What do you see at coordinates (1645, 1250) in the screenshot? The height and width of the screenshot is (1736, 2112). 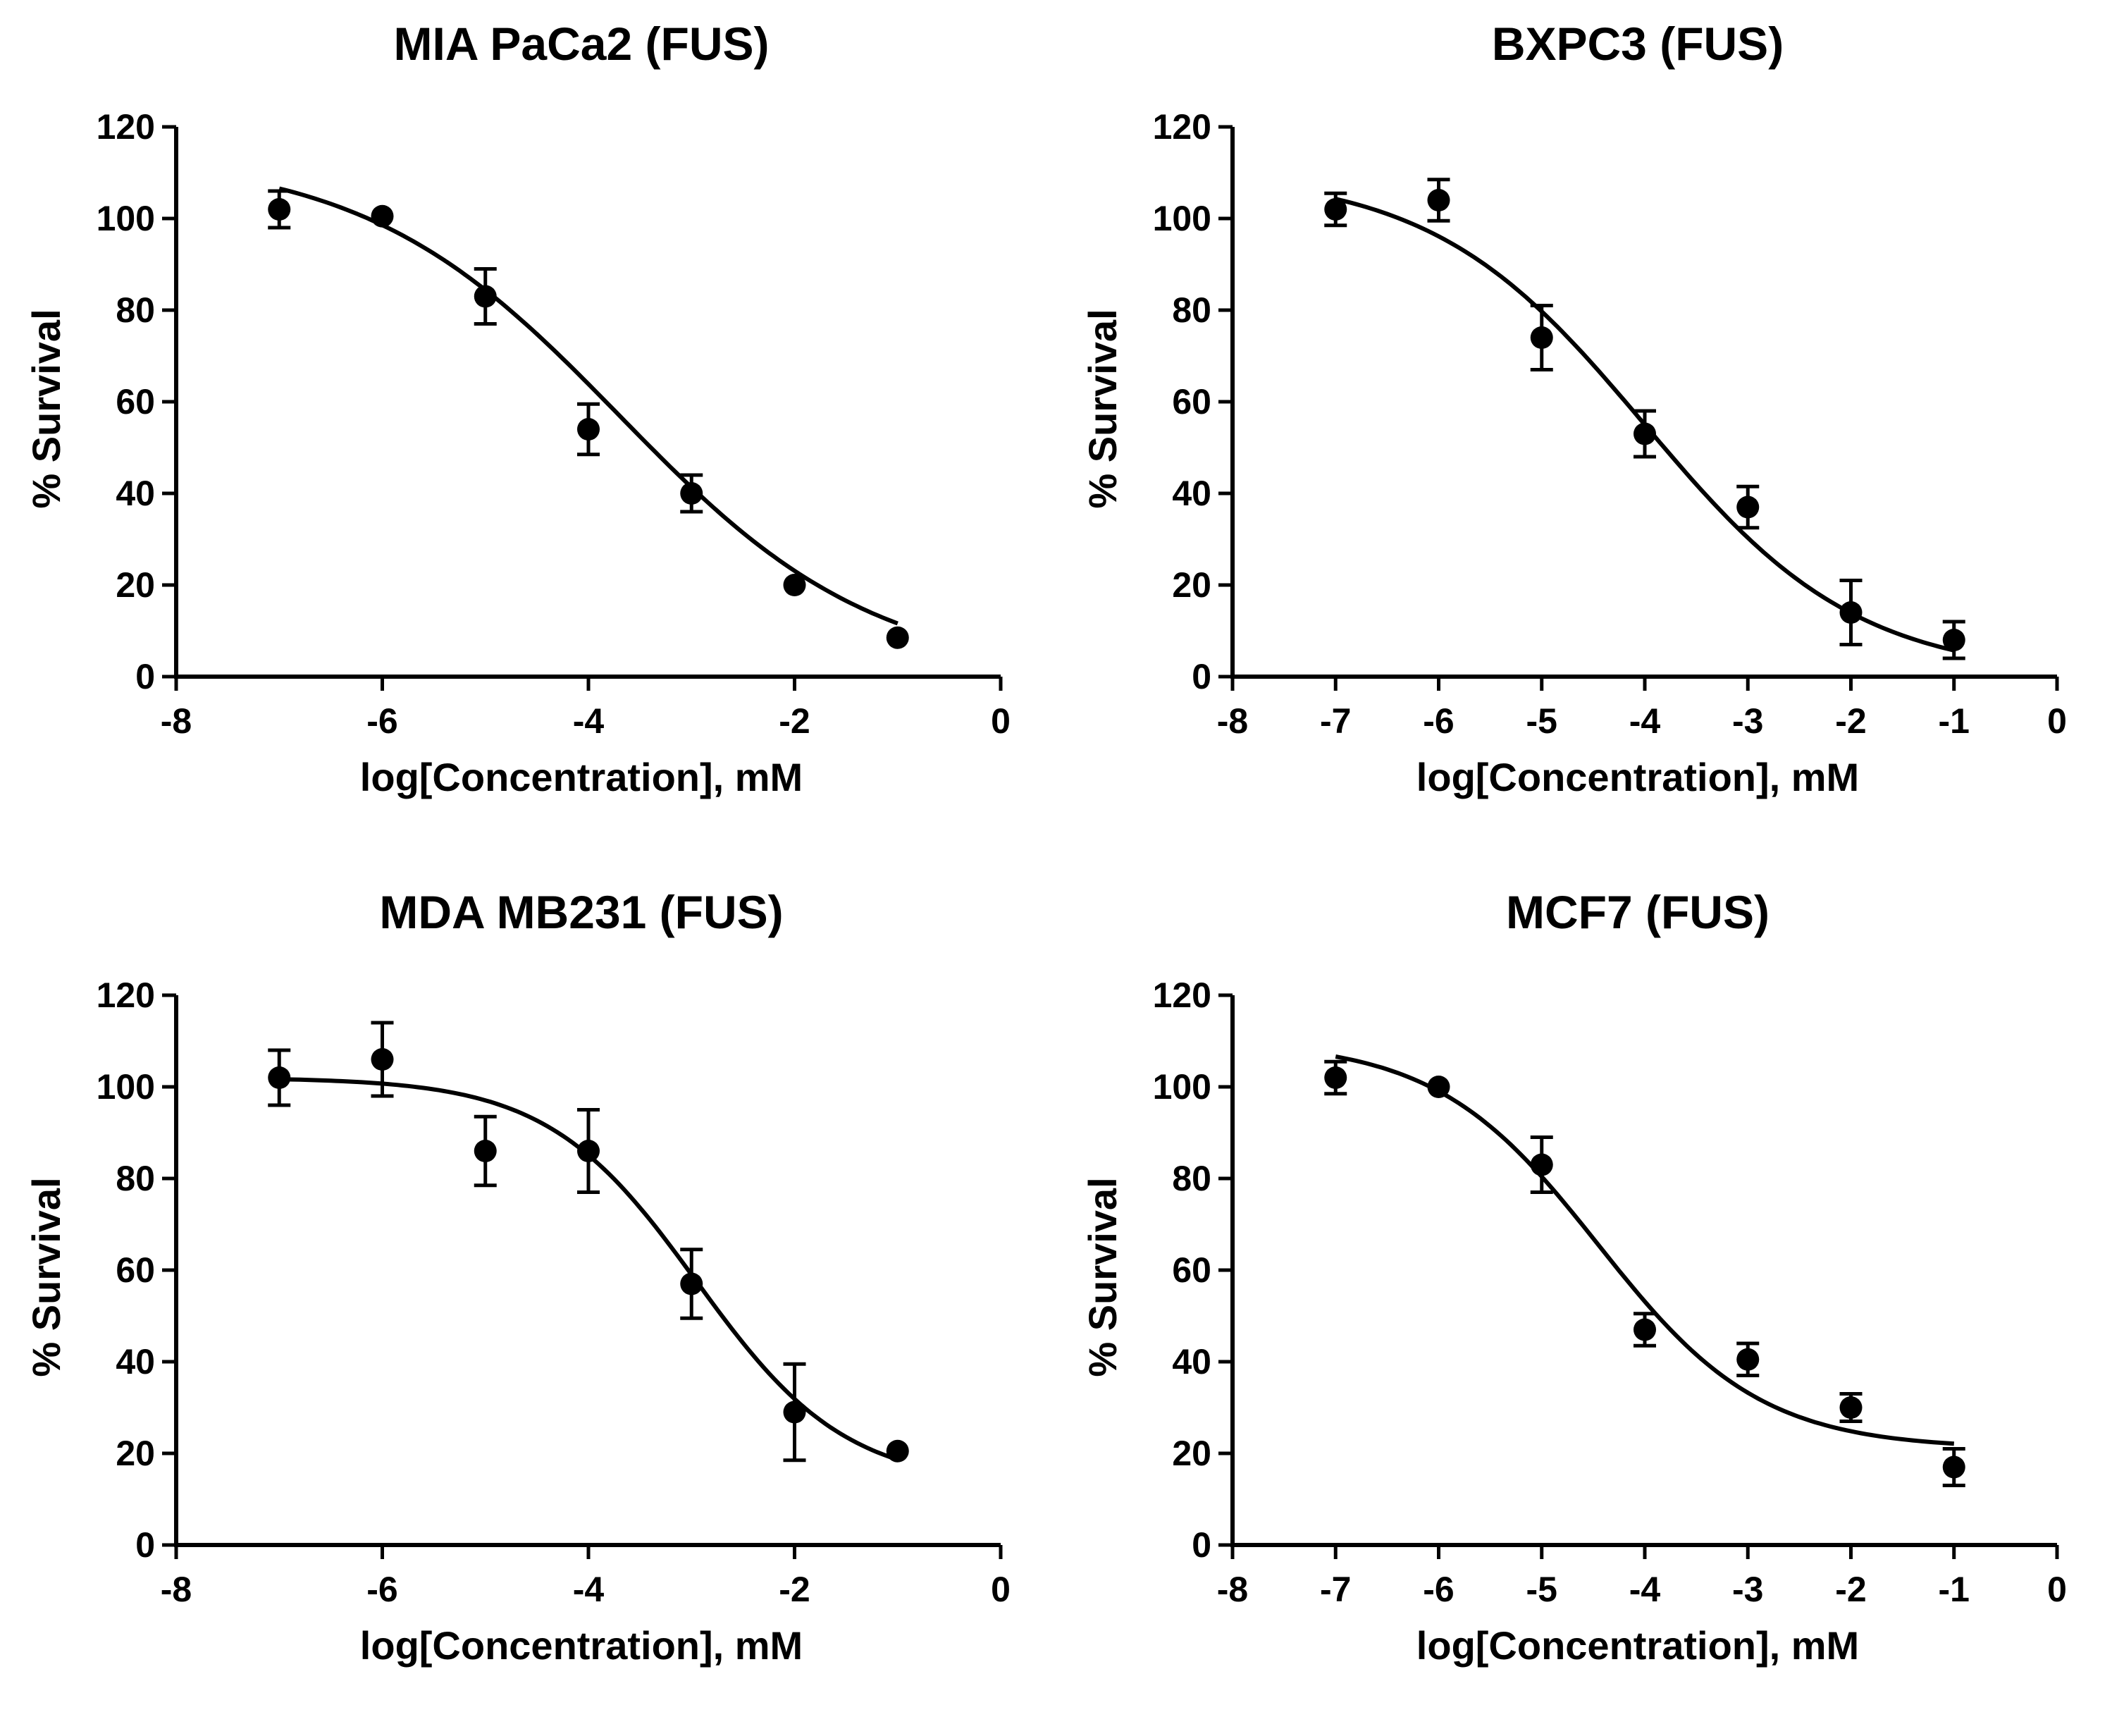 I see `fit-curve` at bounding box center [1645, 1250].